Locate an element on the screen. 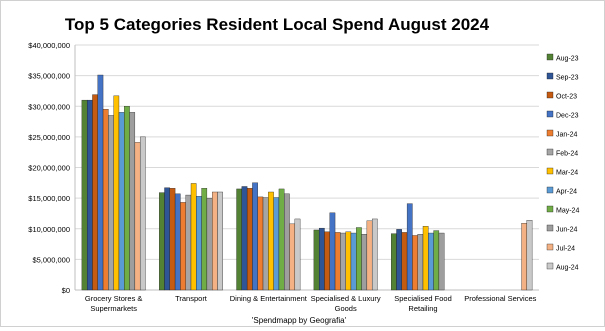  y-tick-label: $0 is located at coordinates (66, 290).